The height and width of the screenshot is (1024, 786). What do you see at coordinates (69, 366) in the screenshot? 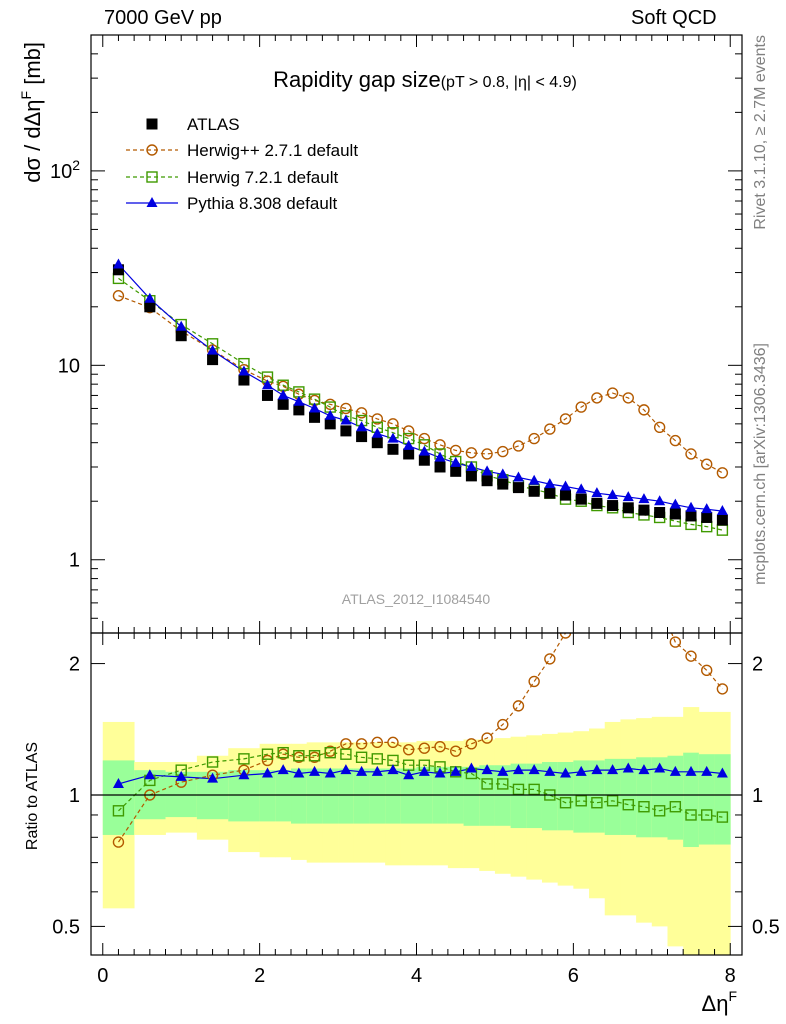
I see `top-y-tick-label: 10` at bounding box center [69, 366].